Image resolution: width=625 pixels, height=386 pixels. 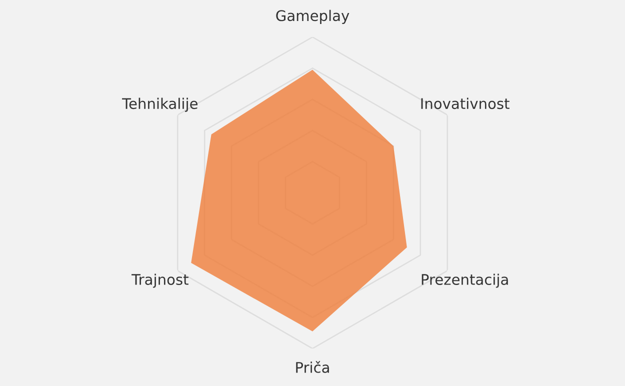 I want to click on spoke-label: Priča, so click(x=312, y=367).